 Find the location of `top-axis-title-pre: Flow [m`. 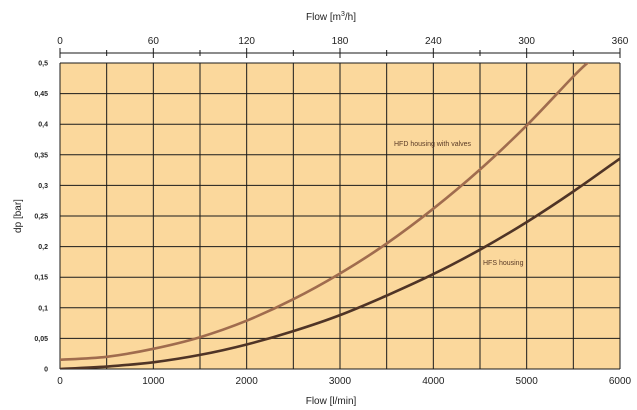

top-axis-title-pre: Flow [m is located at coordinates (323, 17).